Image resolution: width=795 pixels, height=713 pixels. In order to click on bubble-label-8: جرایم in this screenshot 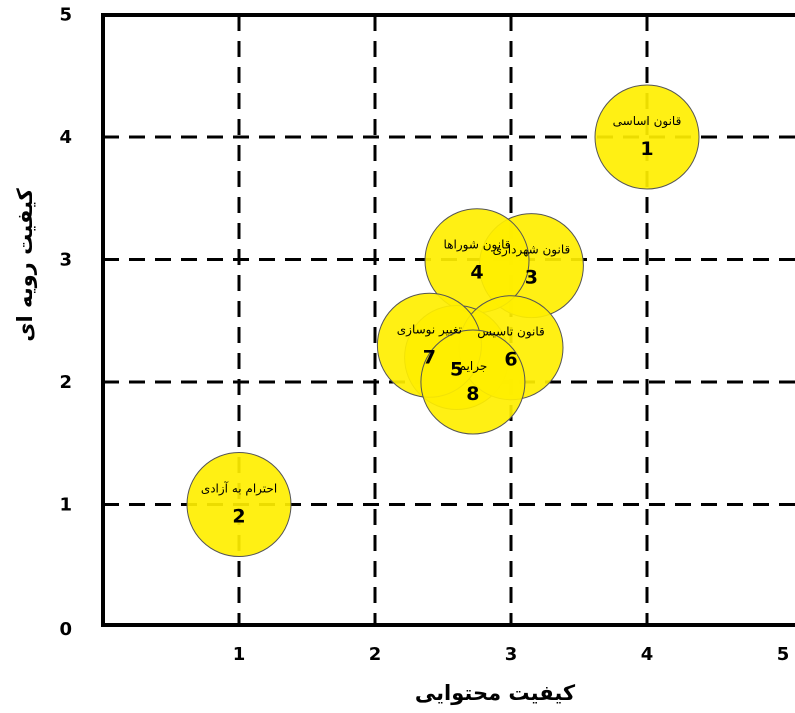, I will do `click(473, 366)`.